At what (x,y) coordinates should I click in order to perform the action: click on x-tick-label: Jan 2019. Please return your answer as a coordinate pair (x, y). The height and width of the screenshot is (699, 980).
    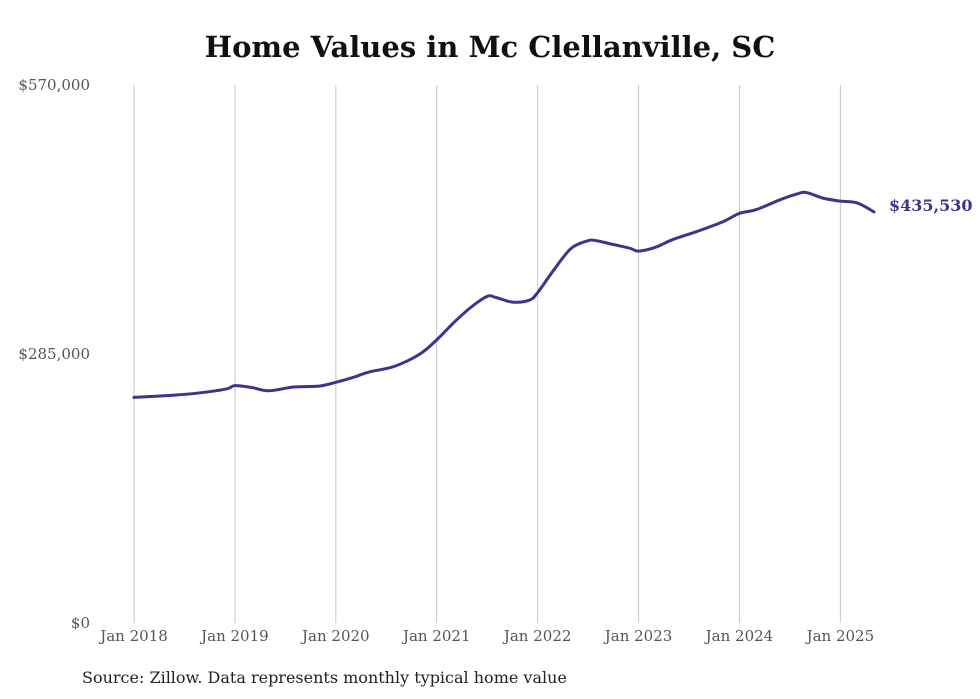
    Looking at the image, I should click on (234, 636).